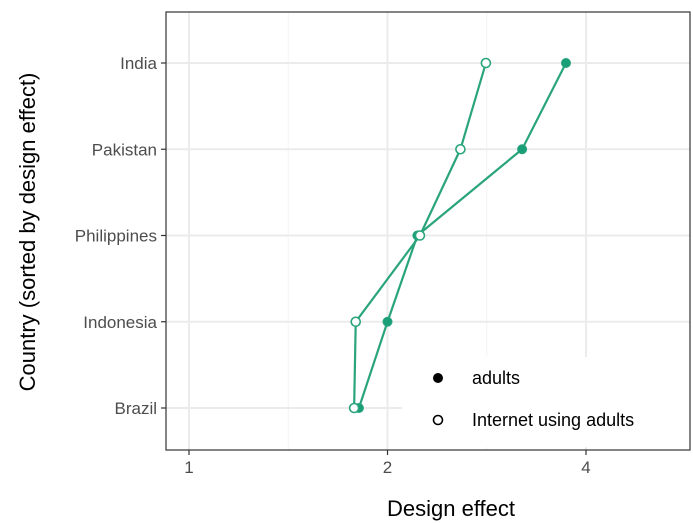 This screenshot has width=693, height=523. What do you see at coordinates (120, 322) in the screenshot?
I see `y-tick-label-indonesia: Indonesia` at bounding box center [120, 322].